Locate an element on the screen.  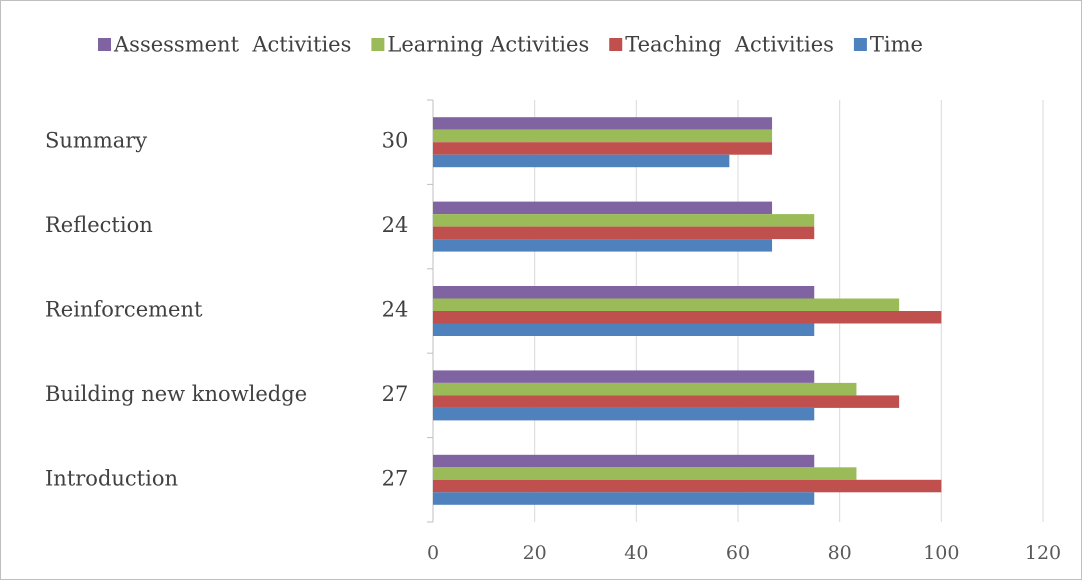
y-tick-sublabel: 30 is located at coordinates (395, 141).